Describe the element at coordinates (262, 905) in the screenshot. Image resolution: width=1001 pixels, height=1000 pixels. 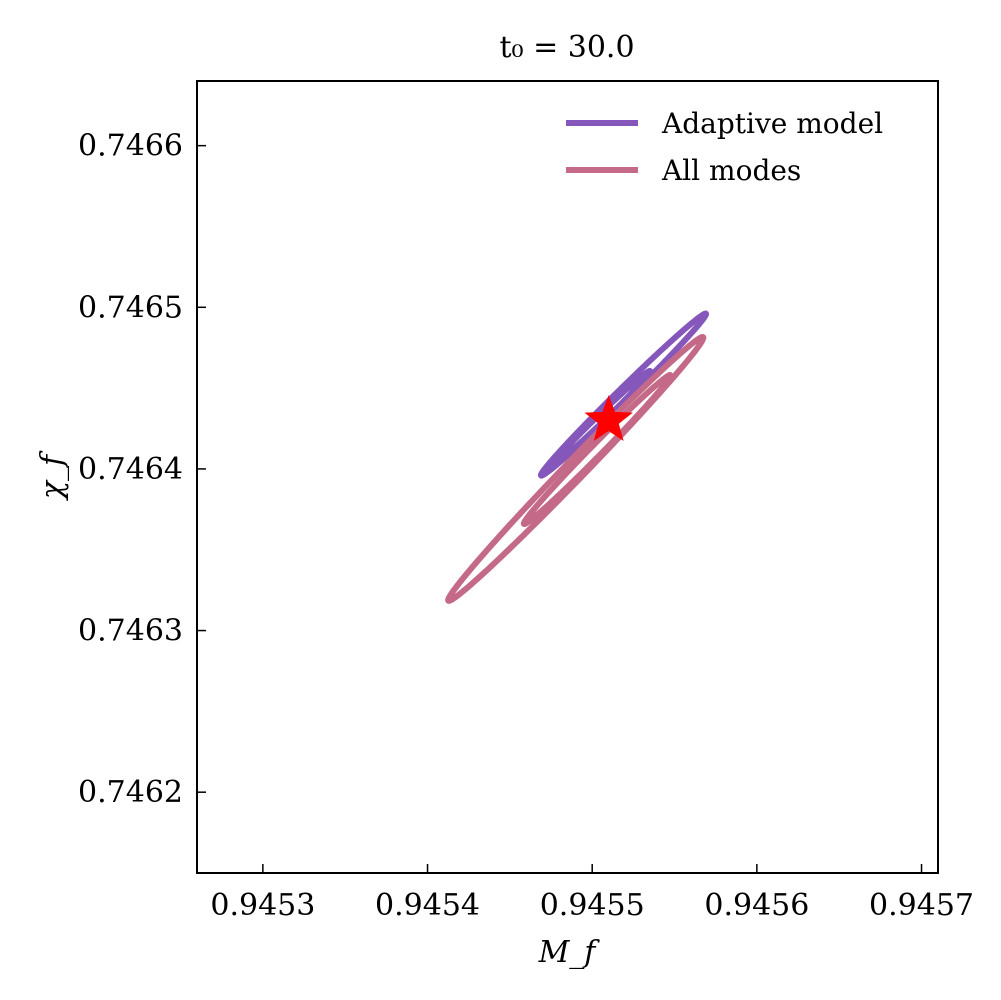
I see `x-tick-label: 0.9453` at that location.